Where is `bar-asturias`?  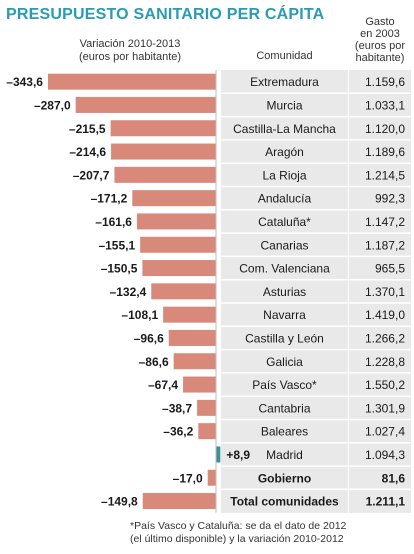
bar-asturias is located at coordinates (183, 291).